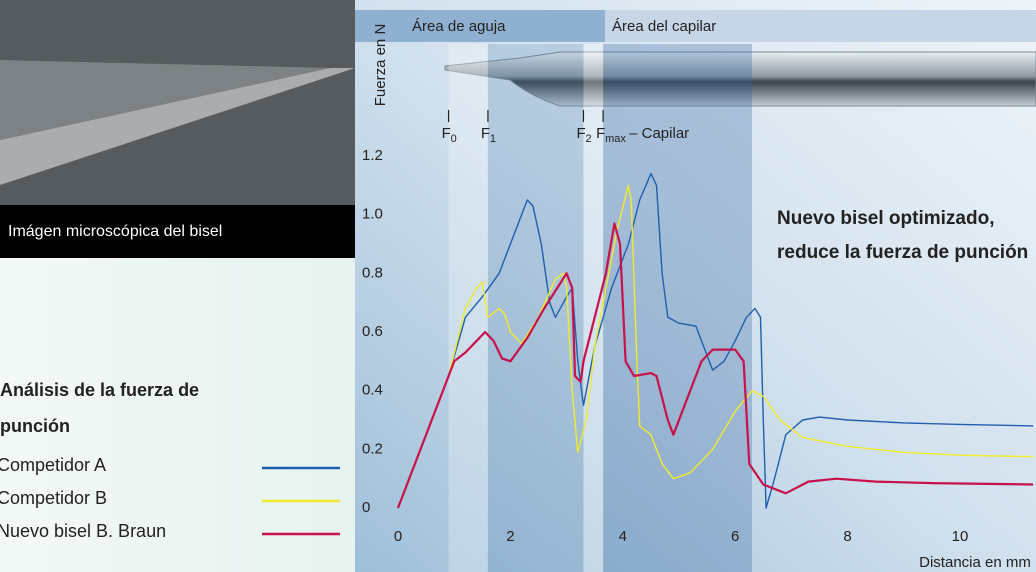 This screenshot has height=572, width=1036. What do you see at coordinates (398, 536) in the screenshot?
I see `x-tick-label: 0` at bounding box center [398, 536].